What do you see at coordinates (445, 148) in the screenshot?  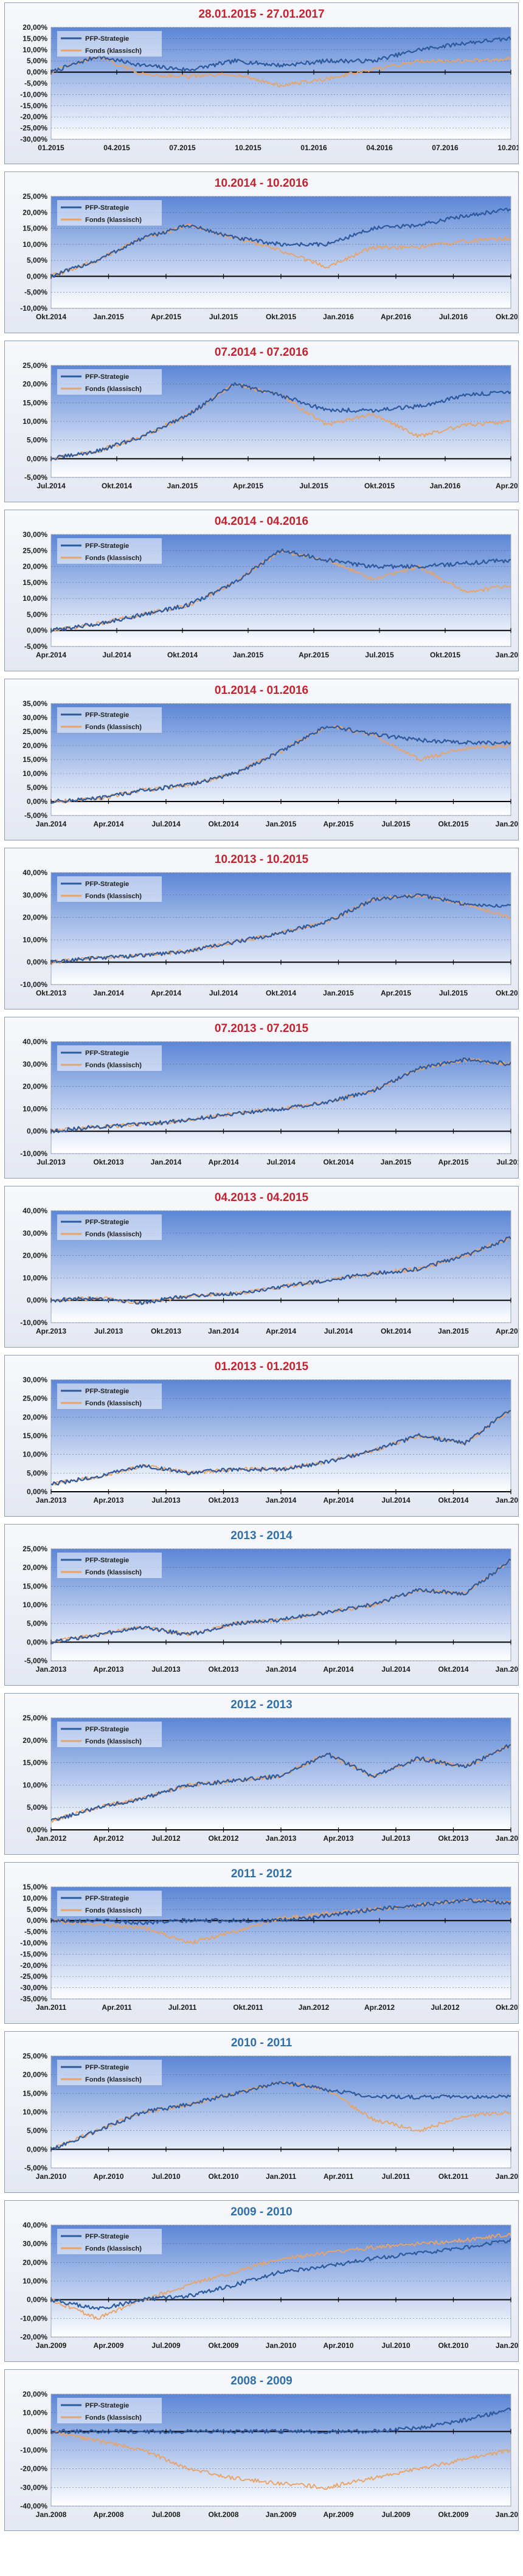 I see `x-tick-label: 07.2016` at bounding box center [445, 148].